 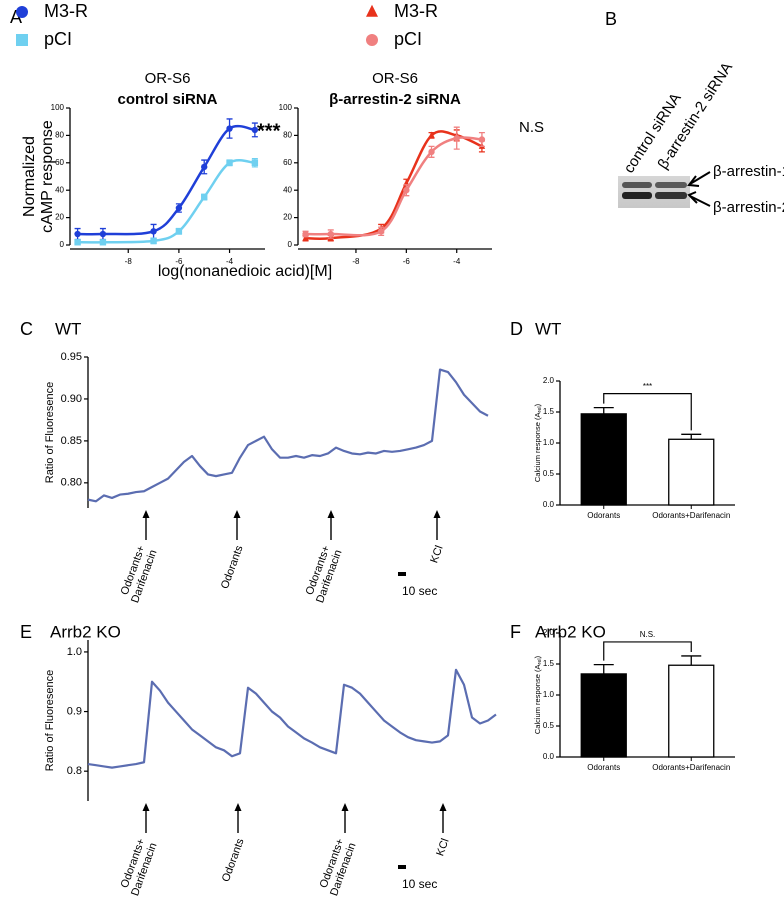 What do you see at coordinates (26, 329) in the screenshot?
I see `panel-letter: C` at bounding box center [26, 329].